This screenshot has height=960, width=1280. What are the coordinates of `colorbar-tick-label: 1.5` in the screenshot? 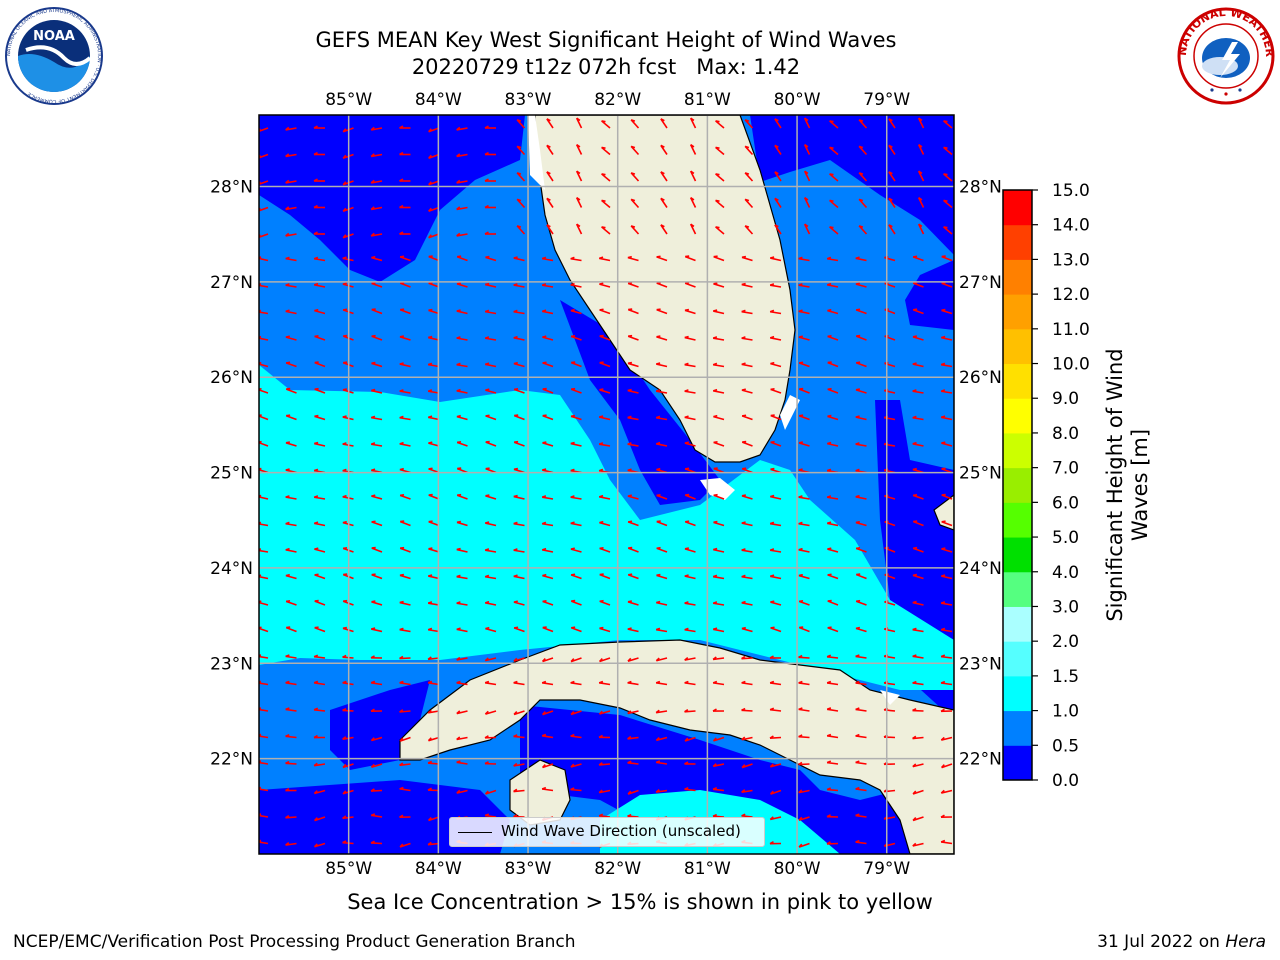 It's located at (1065, 677).